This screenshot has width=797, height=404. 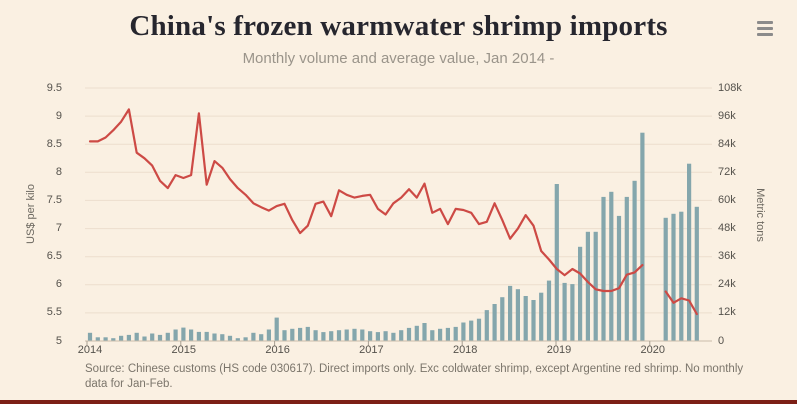 What do you see at coordinates (398, 402) in the screenshot?
I see `bottom-accent-bar` at bounding box center [398, 402].